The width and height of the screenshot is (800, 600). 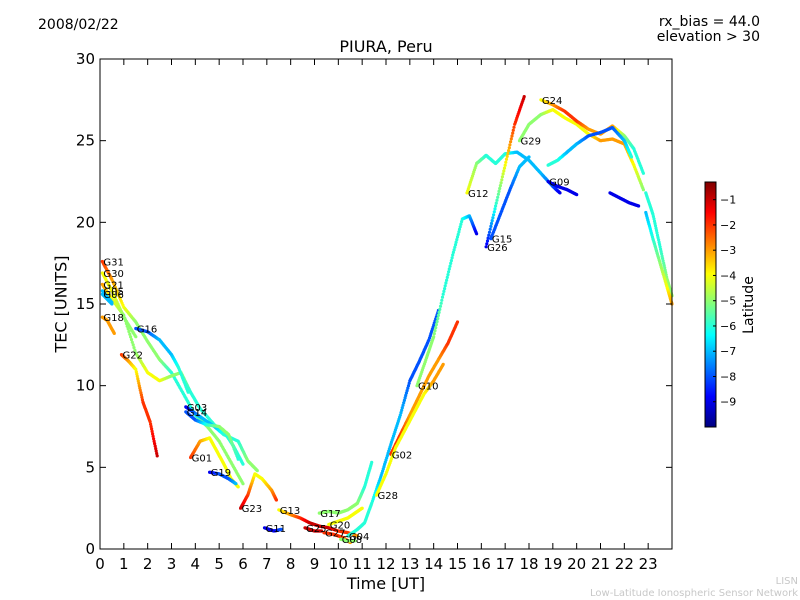 I want to click on series-label: G28, so click(x=388, y=496).